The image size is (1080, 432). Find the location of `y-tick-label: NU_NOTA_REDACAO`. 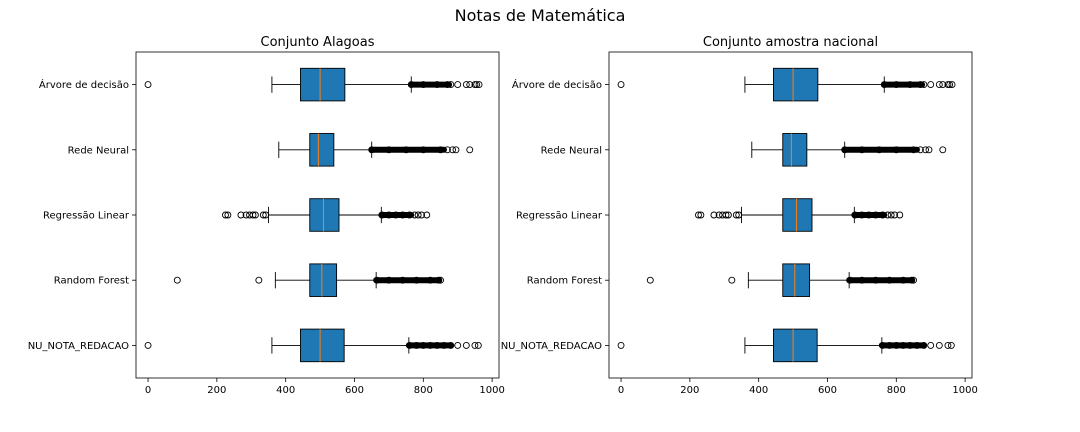

y-tick-label: NU_NOTA_REDACAO is located at coordinates (78, 346).